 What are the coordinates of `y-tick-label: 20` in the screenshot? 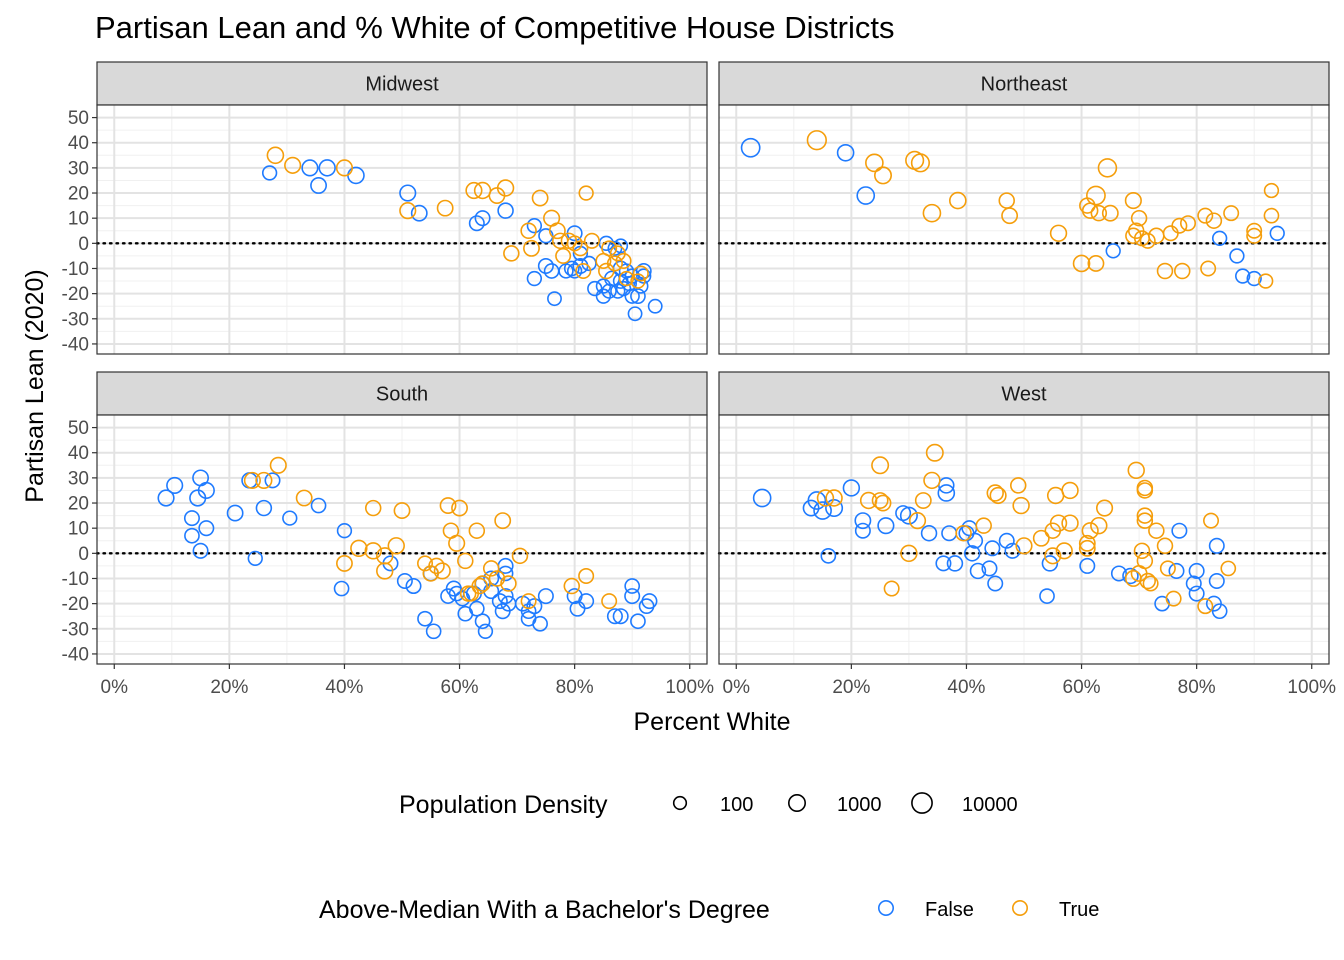 It's located at (78, 194).